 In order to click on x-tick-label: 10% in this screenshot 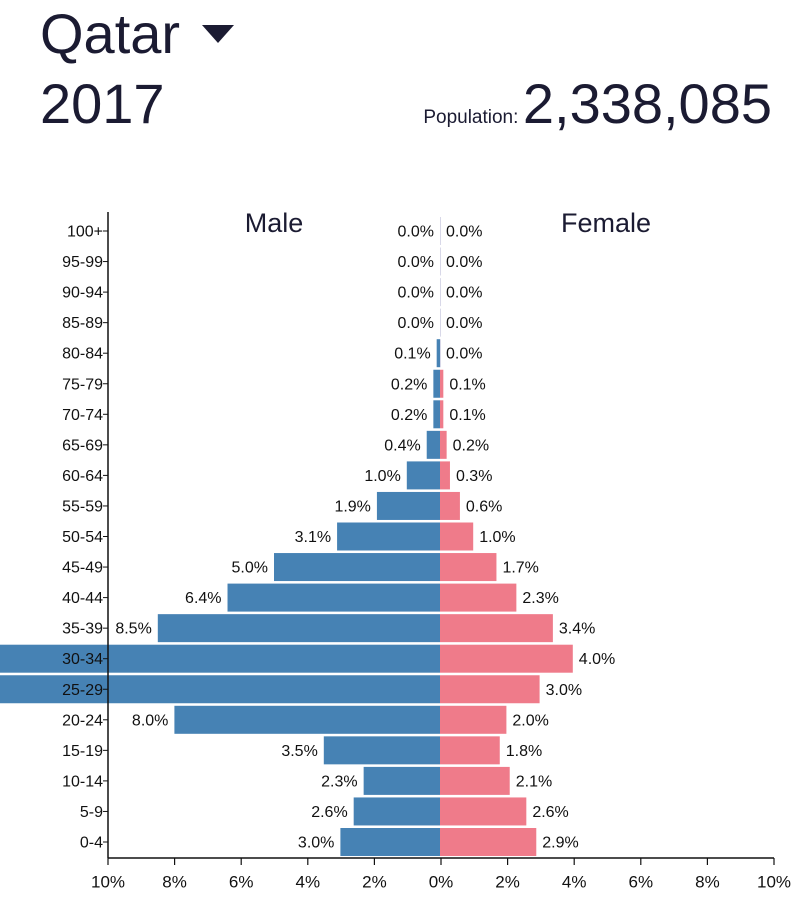, I will do `click(774, 882)`.